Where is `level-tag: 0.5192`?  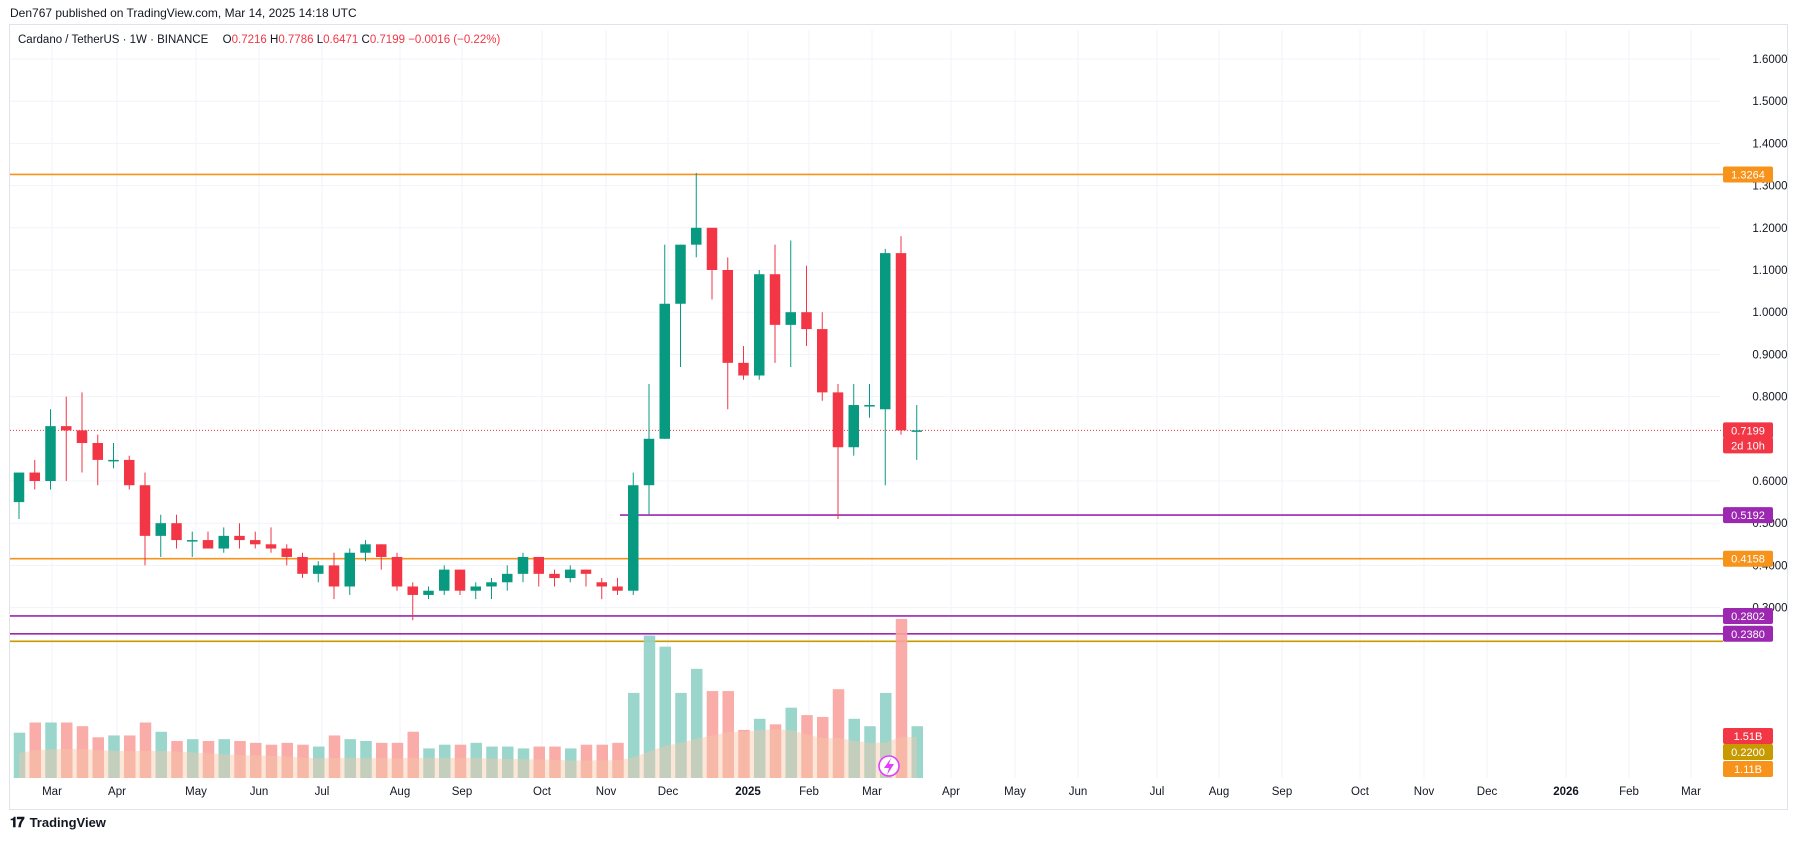 level-tag: 0.5192 is located at coordinates (1748, 515).